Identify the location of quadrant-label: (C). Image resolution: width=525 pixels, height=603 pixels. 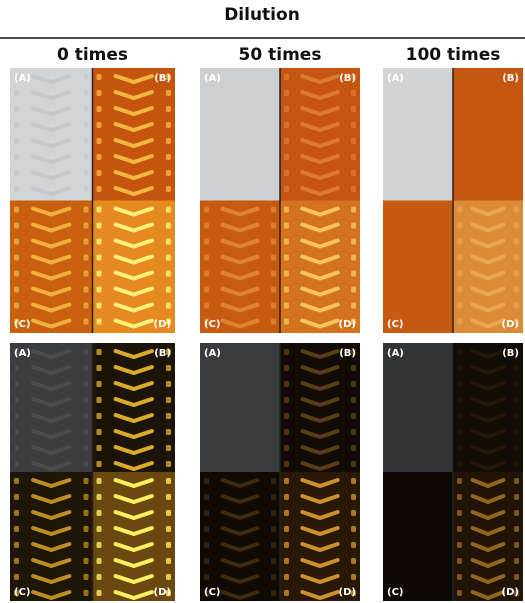
(212, 324).